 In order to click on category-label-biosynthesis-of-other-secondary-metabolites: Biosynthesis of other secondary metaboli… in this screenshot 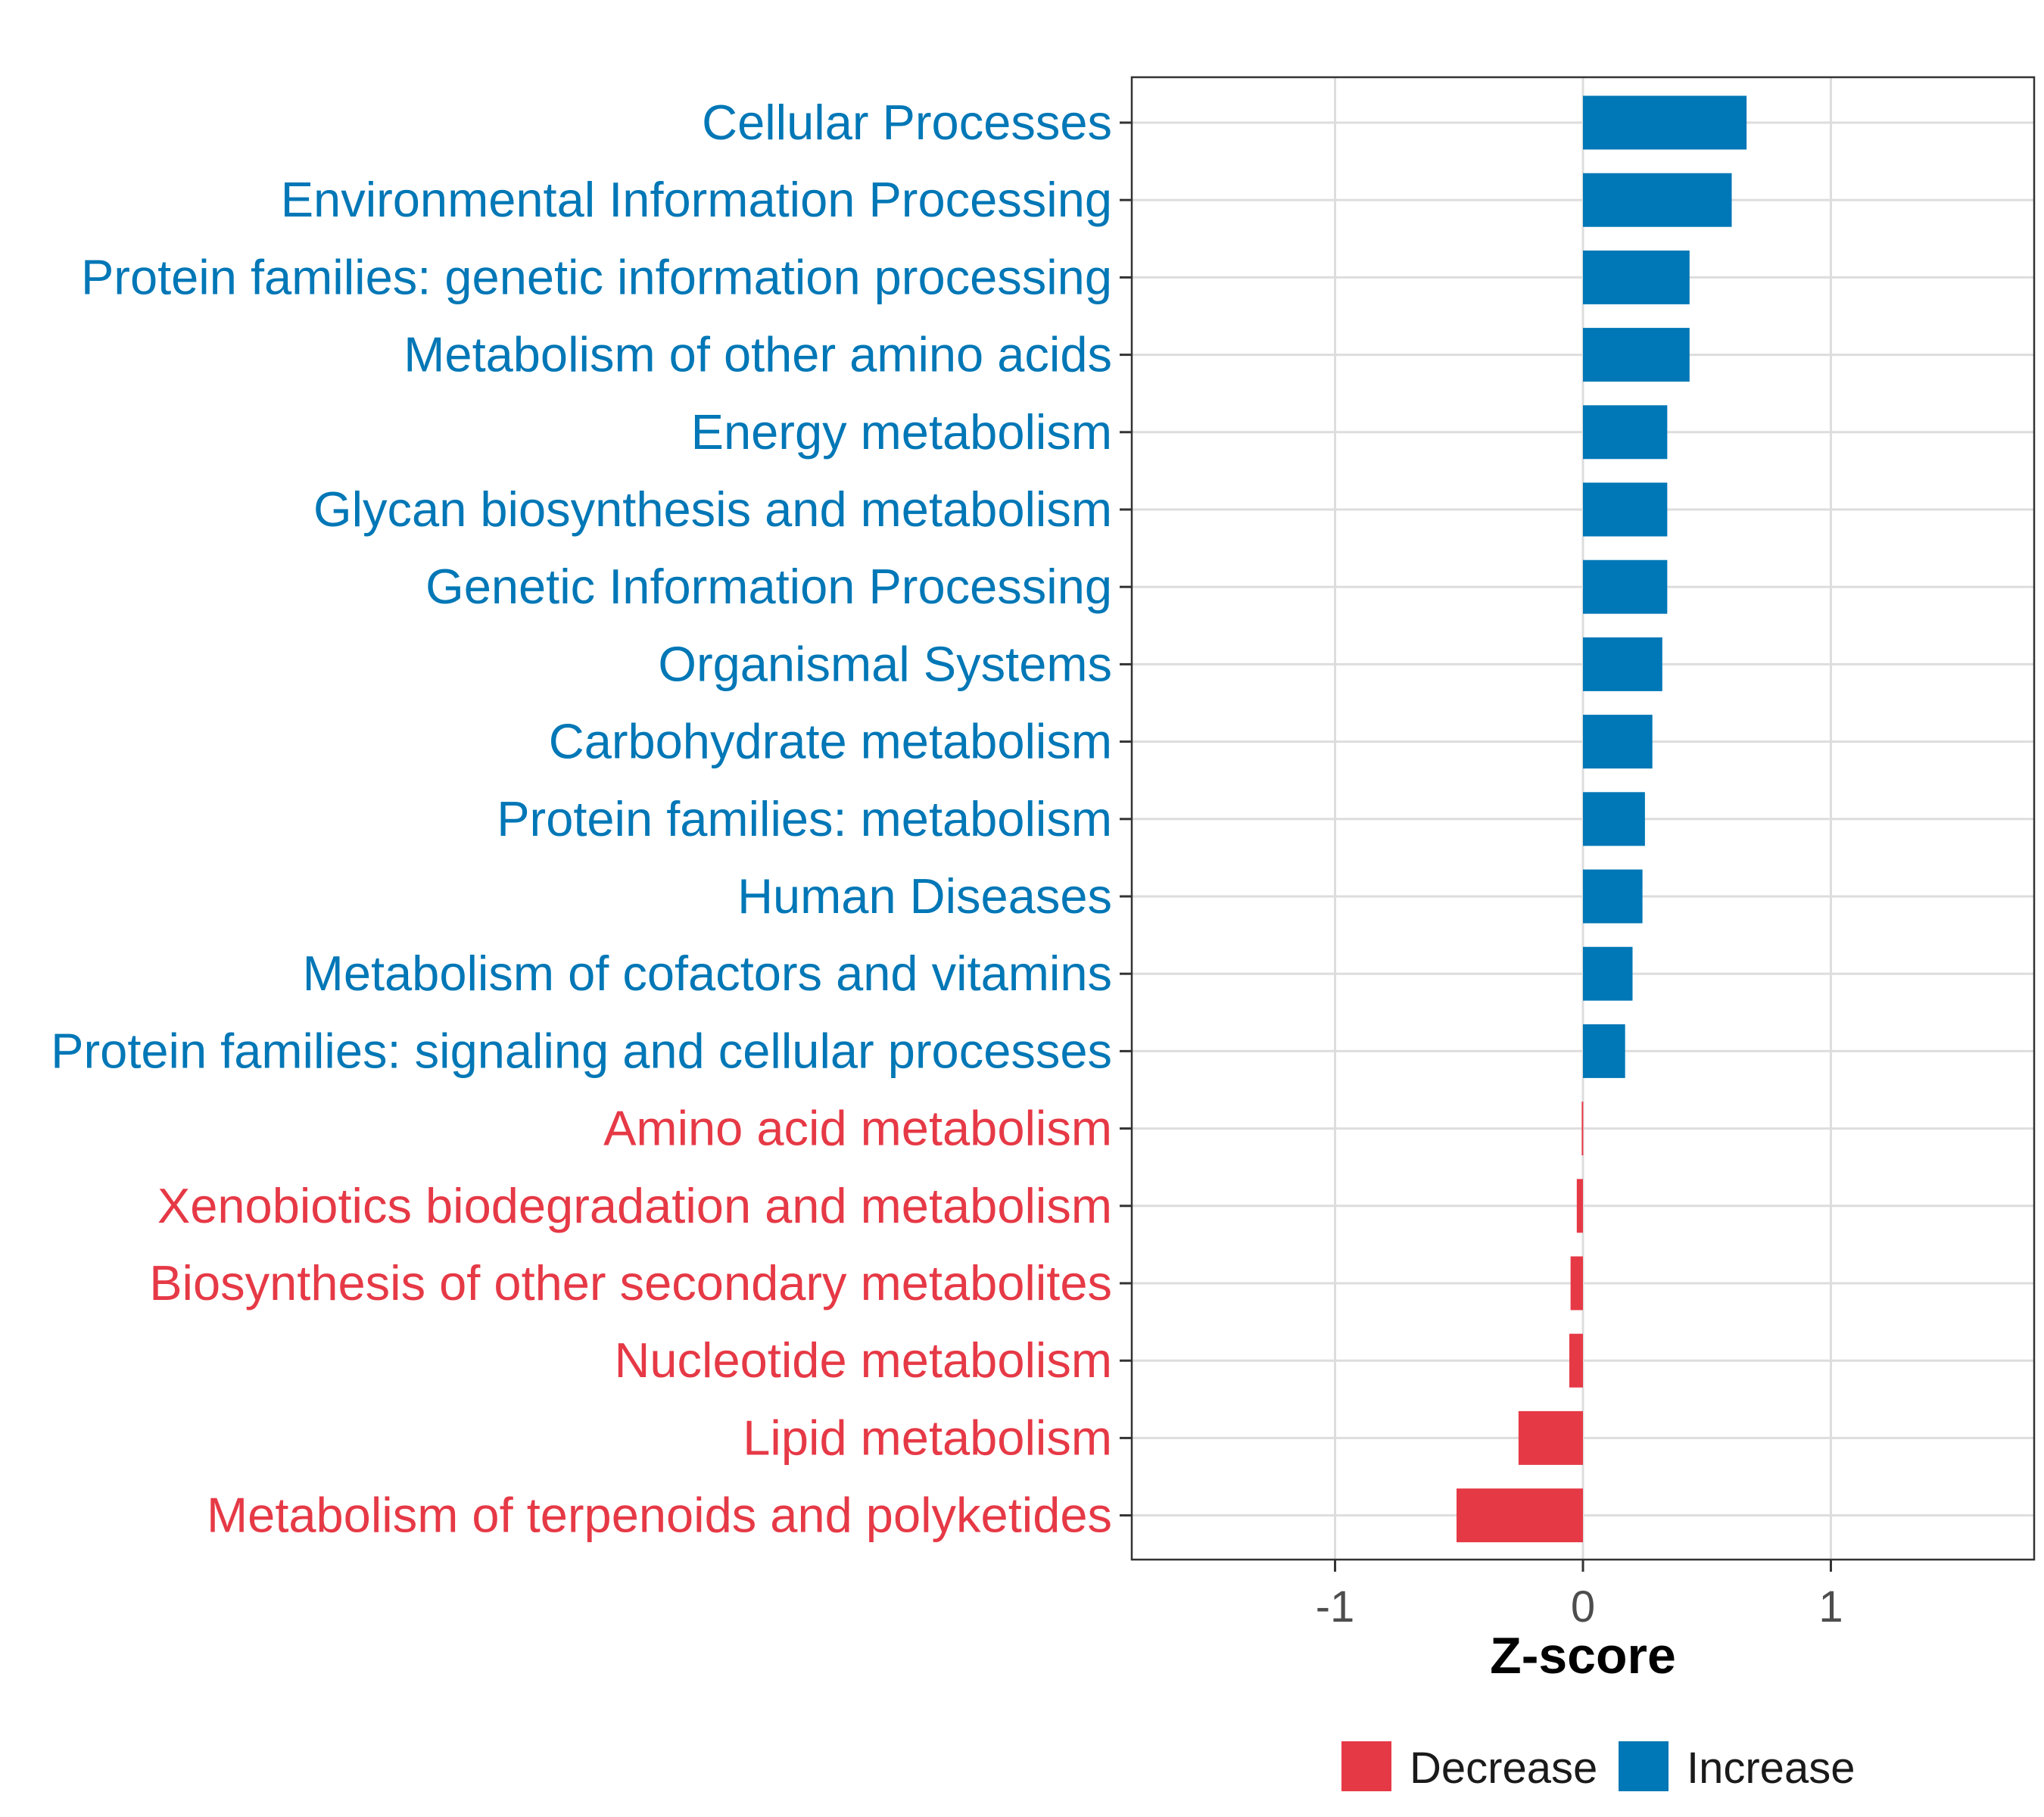, I will do `click(630, 1283)`.